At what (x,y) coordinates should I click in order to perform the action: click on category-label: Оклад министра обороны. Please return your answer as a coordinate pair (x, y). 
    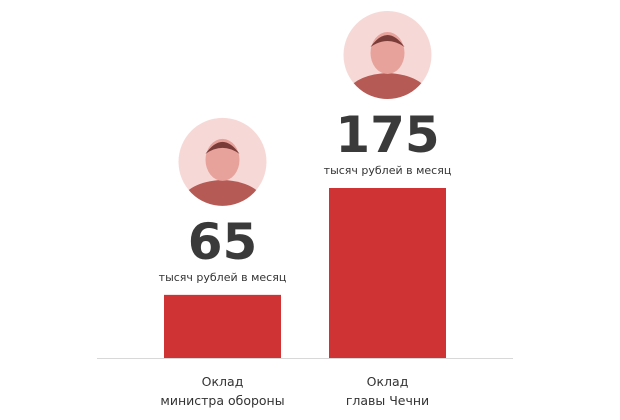
    Looking at the image, I should click on (222, 391).